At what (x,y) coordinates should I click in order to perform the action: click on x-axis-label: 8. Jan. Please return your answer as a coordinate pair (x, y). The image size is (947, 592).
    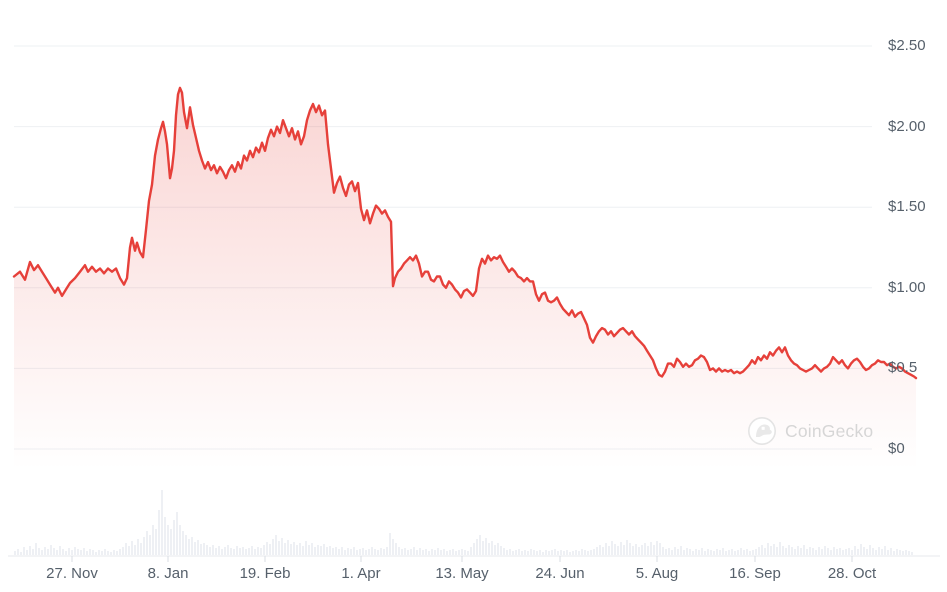
    Looking at the image, I should click on (168, 573).